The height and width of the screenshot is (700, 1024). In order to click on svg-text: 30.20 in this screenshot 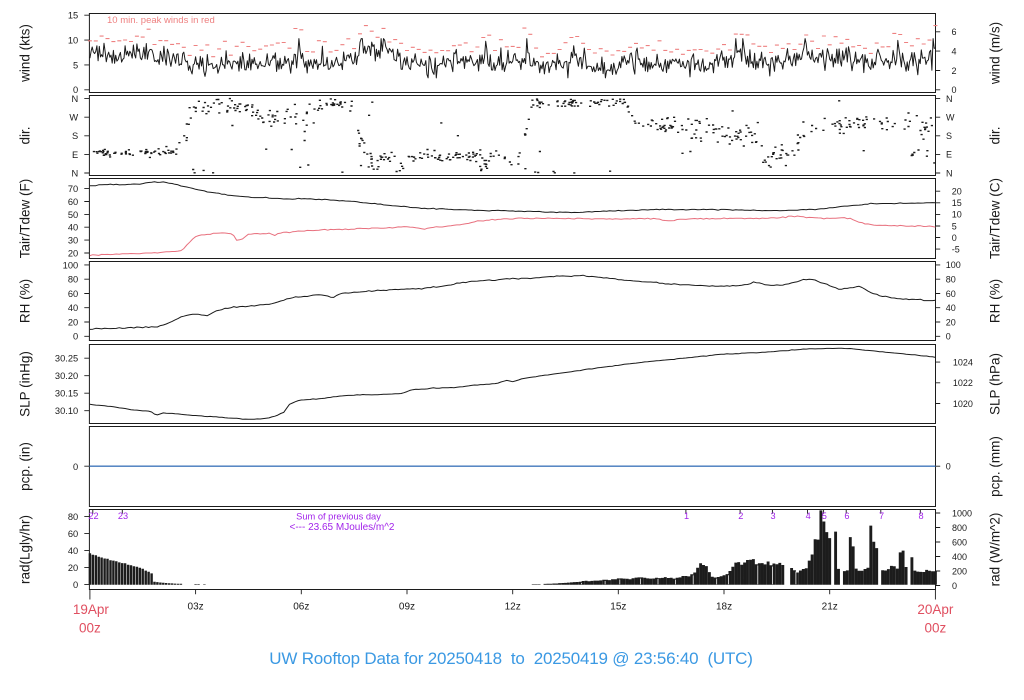, I will do `click(66, 376)`.